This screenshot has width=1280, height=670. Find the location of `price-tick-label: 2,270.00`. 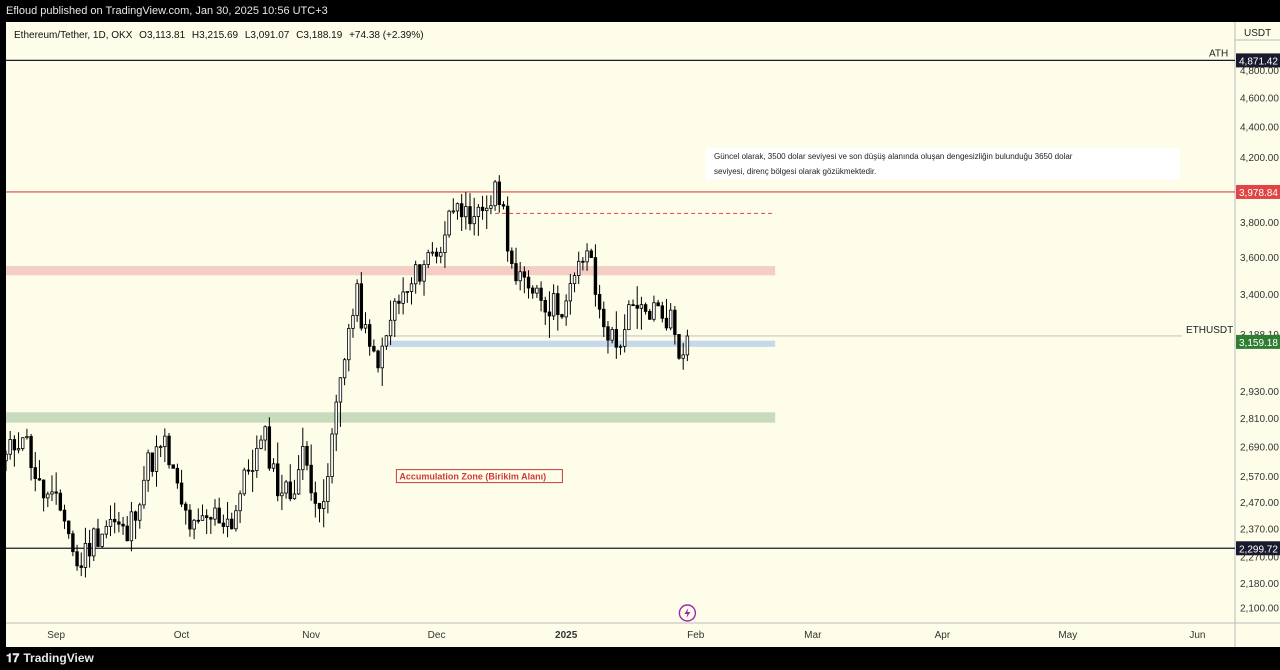

price-tick-label: 2,270.00 is located at coordinates (1259, 558).